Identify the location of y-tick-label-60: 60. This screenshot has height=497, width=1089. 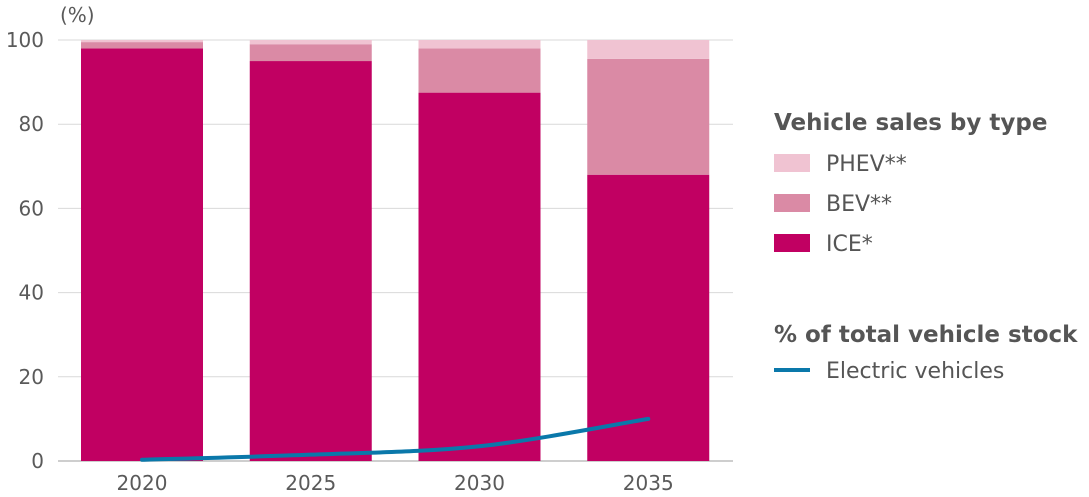
(31, 208).